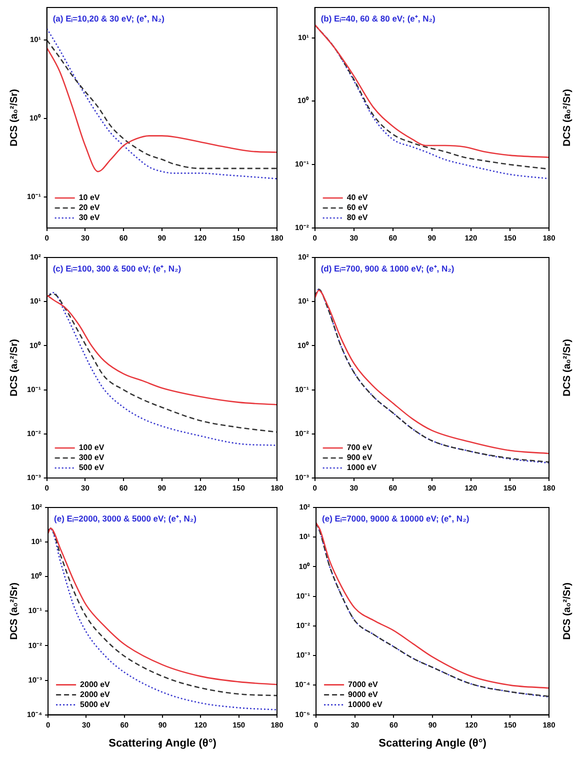 This screenshot has height=758, width=575. I want to click on legend-label: 5000 eV, so click(95, 705).